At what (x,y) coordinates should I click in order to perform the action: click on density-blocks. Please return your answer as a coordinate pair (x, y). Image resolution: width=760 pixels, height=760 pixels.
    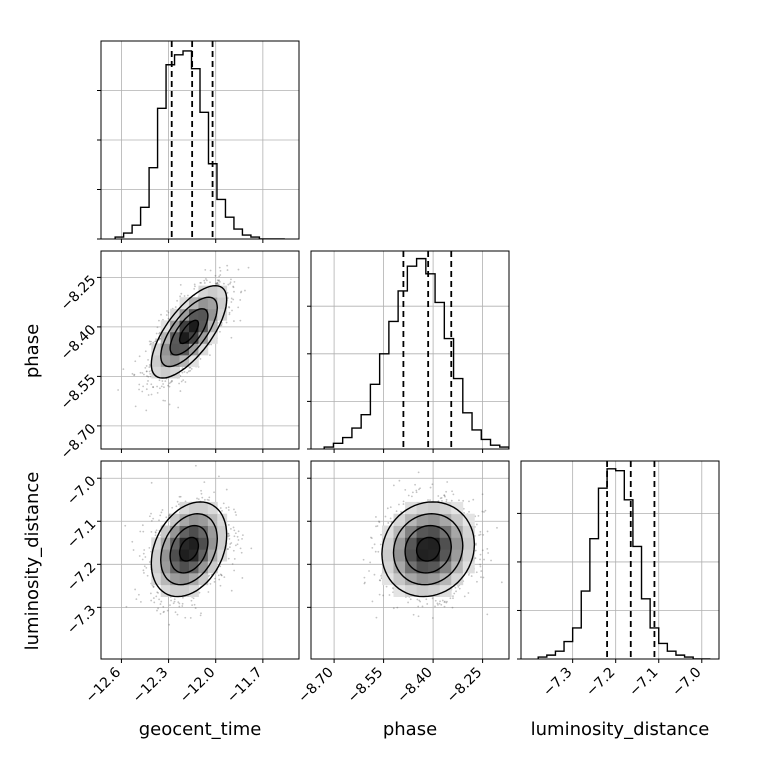
    Looking at the image, I should click on (428, 549).